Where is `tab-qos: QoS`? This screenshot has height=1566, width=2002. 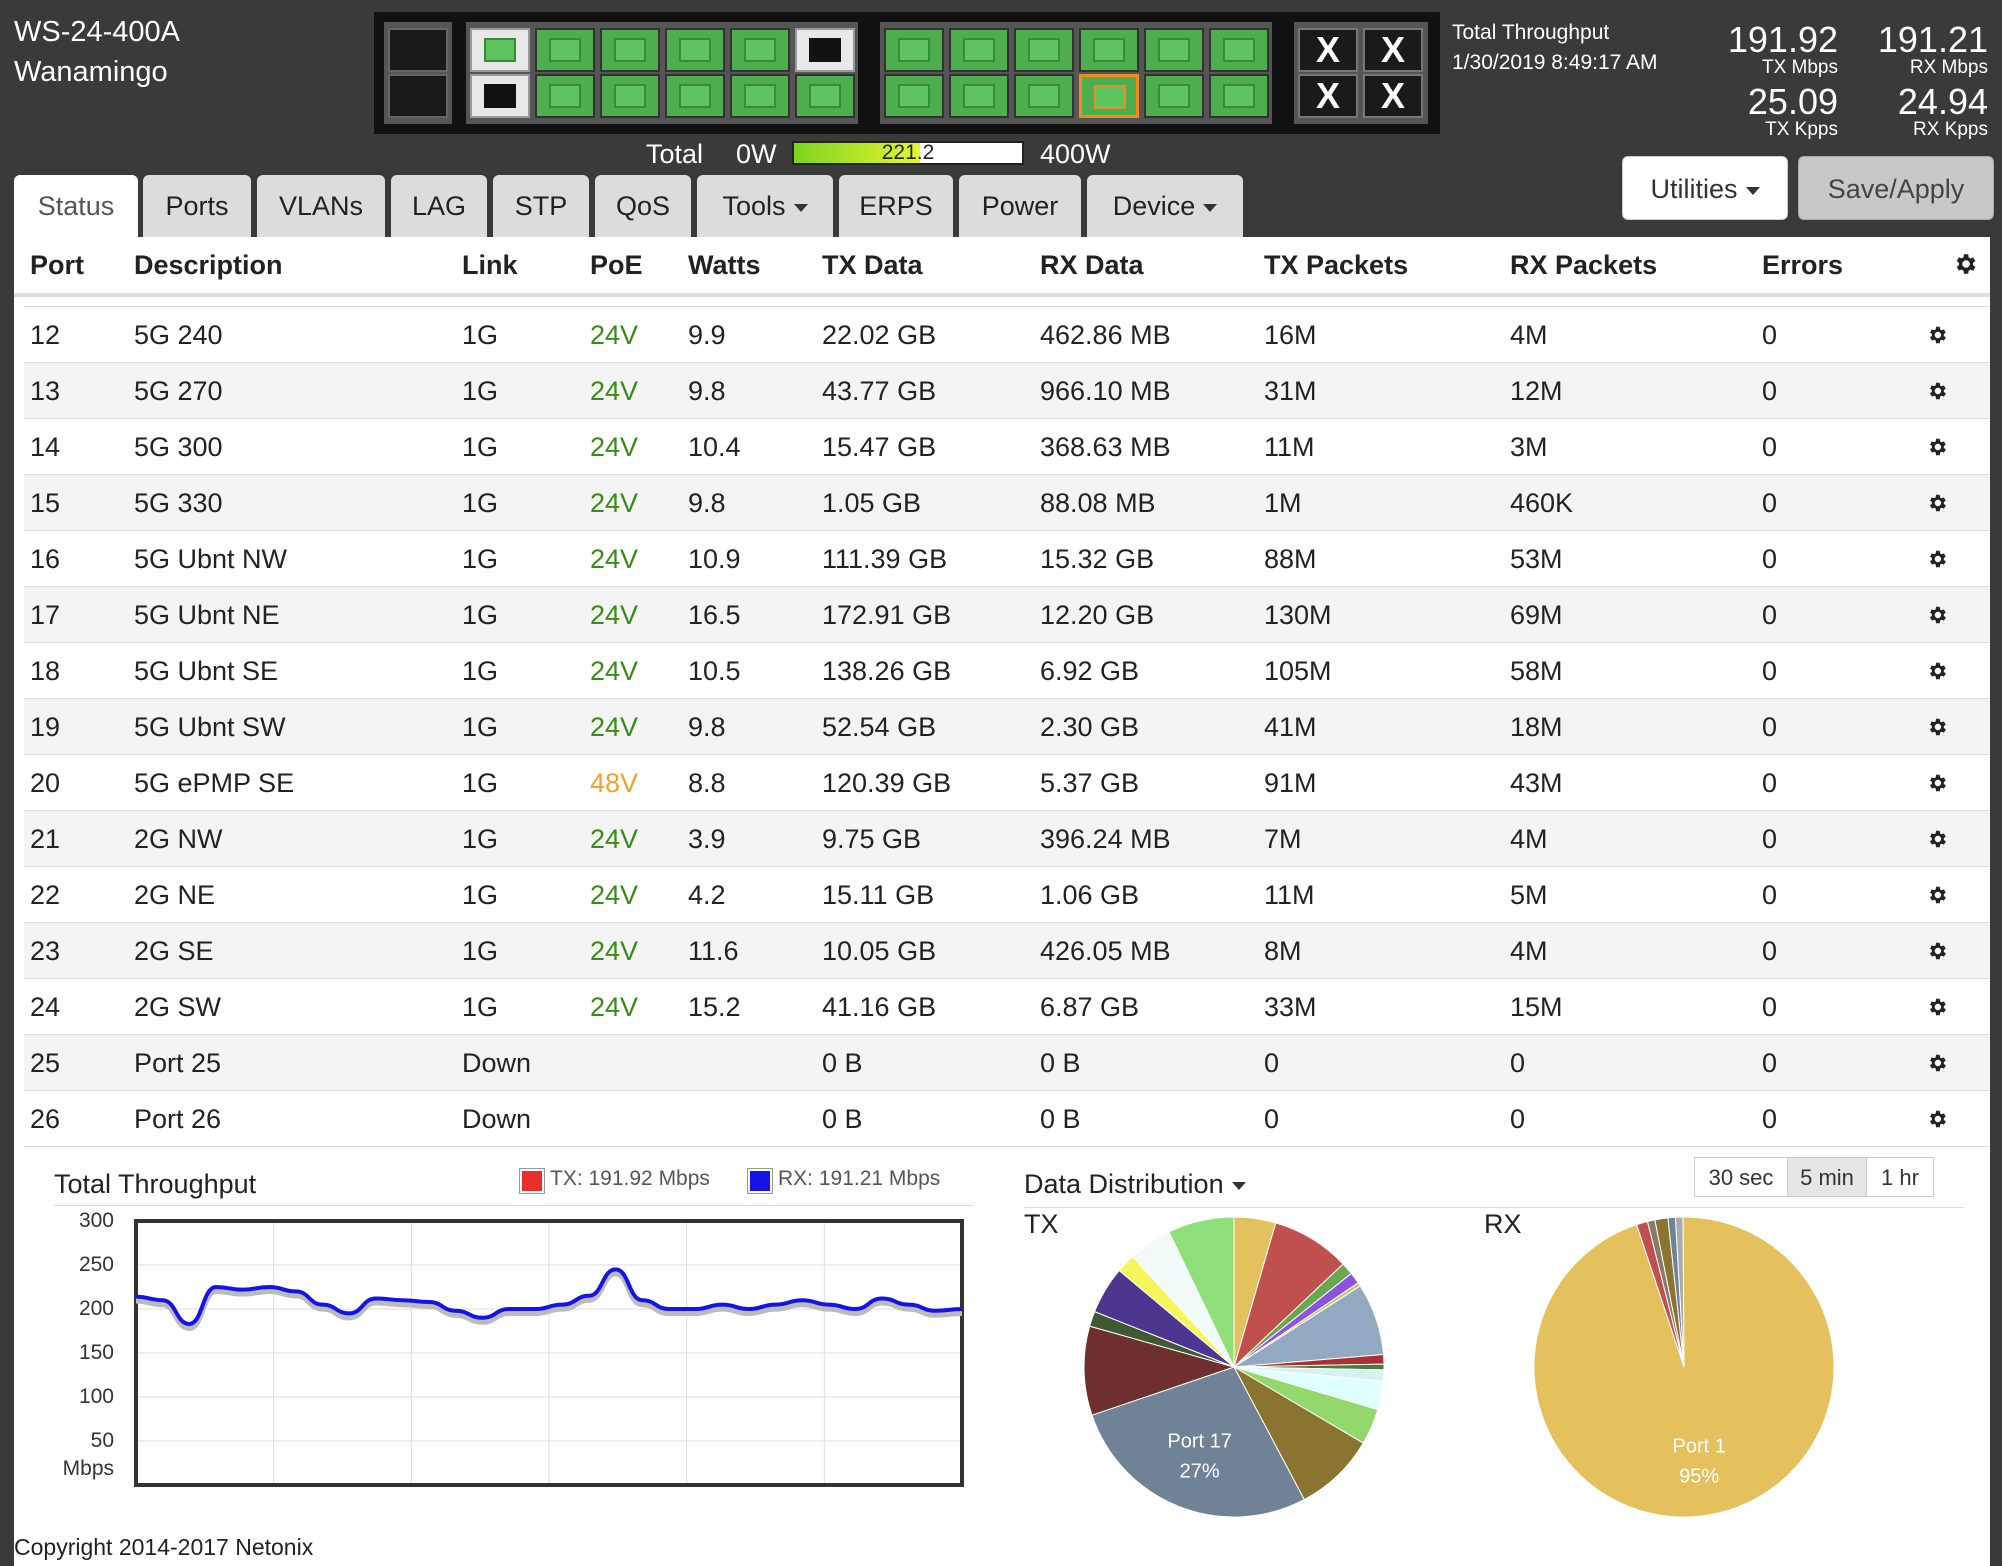
tab-qos: QoS is located at coordinates (643, 206).